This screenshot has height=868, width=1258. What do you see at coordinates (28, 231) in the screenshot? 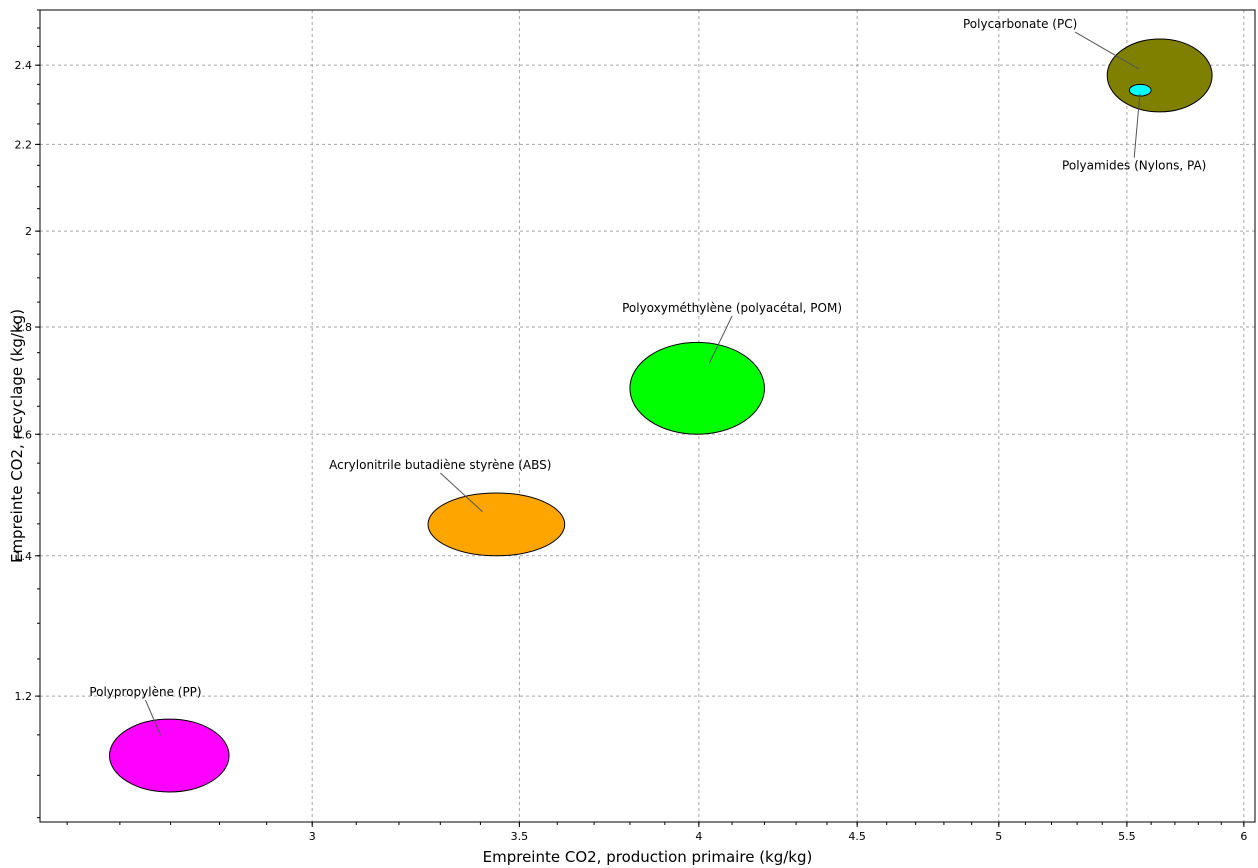
I see `y-tick-label: 2` at bounding box center [28, 231].